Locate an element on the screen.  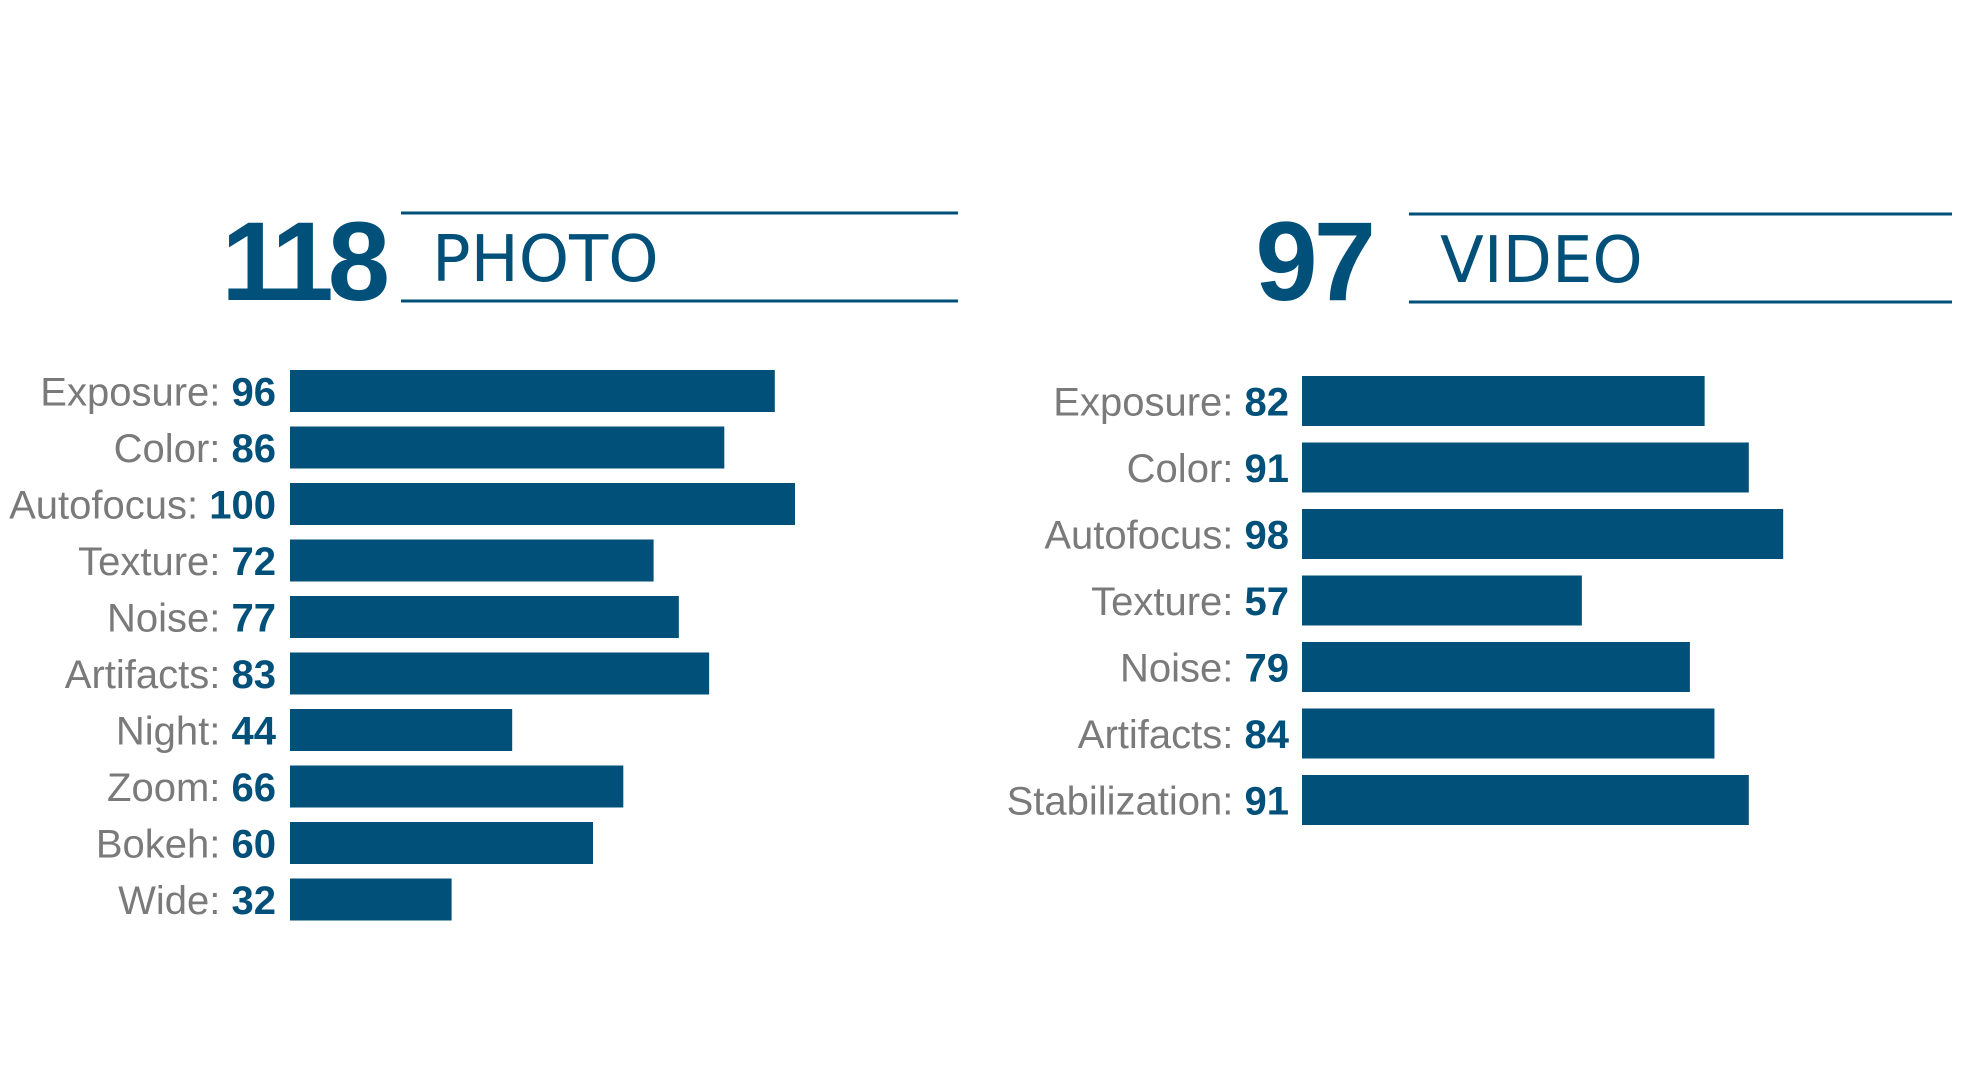
photo-label-texture: Texture: 72 is located at coordinates (177, 562).